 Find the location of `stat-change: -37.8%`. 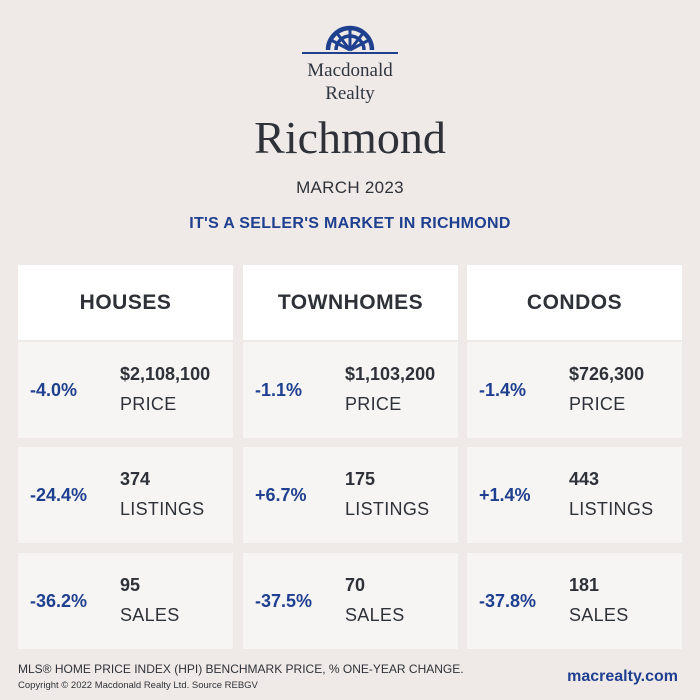

stat-change: -37.8% is located at coordinates (508, 601).